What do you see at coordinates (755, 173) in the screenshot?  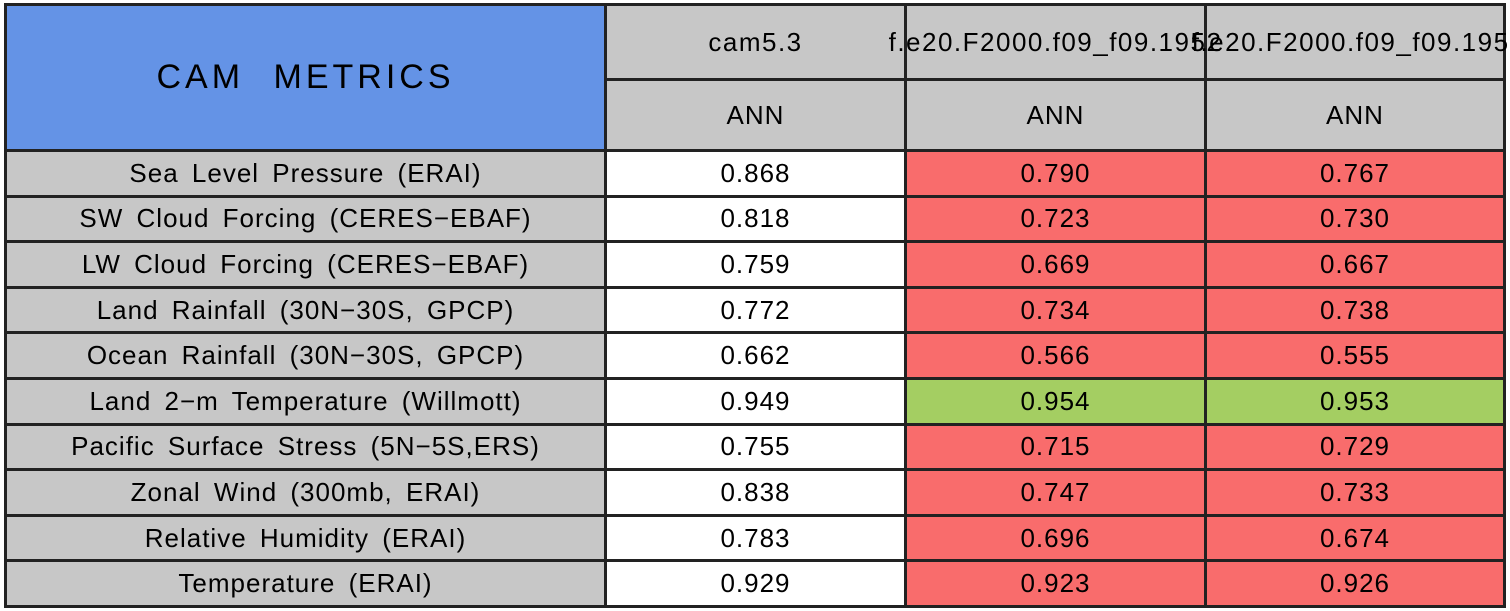 I see `value-cell: 0.868` at bounding box center [755, 173].